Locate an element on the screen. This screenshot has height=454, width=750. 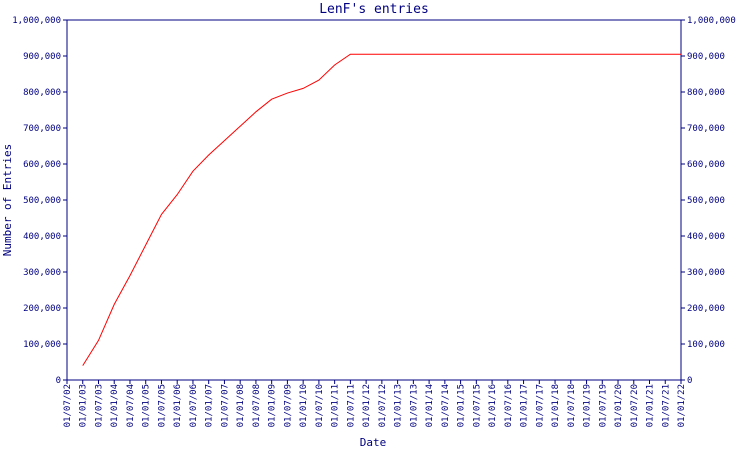
y2-tick-label: 300,000 is located at coordinates (706, 273).